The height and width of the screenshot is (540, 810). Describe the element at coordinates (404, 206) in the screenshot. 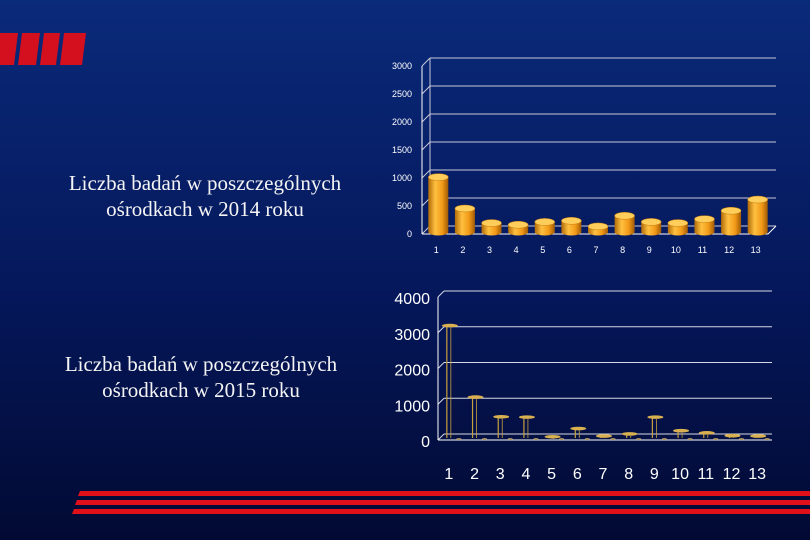

I see `y-tick-label: 500` at that location.